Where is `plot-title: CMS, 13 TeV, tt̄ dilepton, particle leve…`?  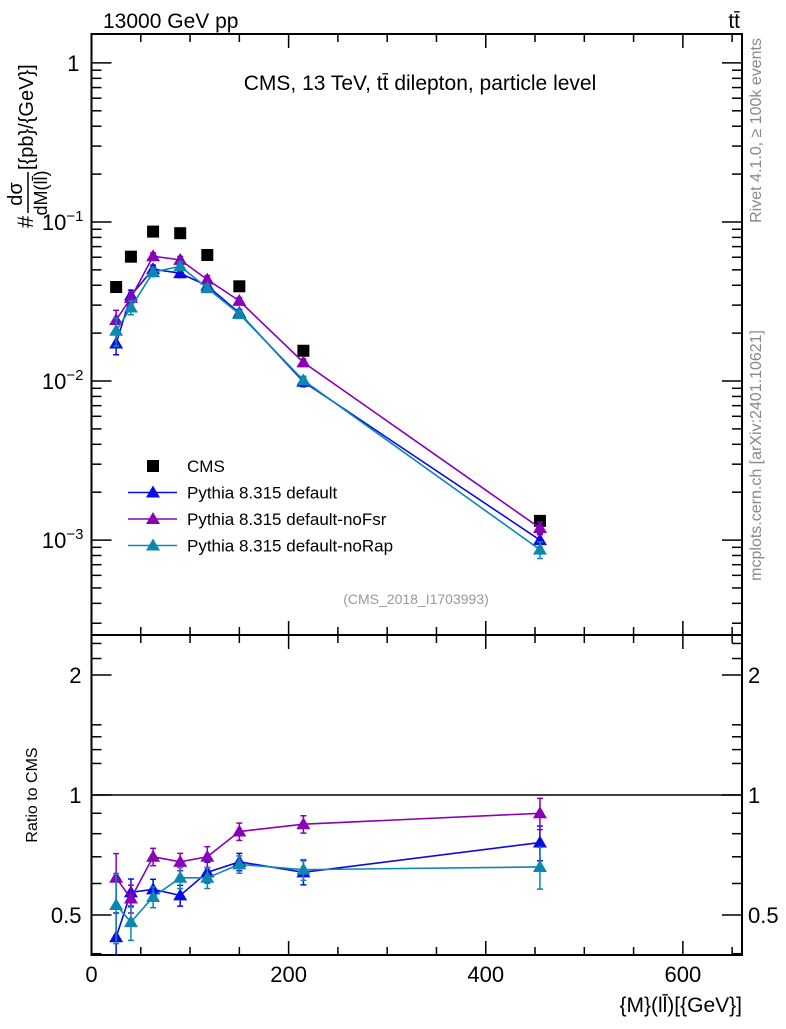
plot-title: CMS, 13 TeV, tt̄ dilepton, particle leve… is located at coordinates (420, 83).